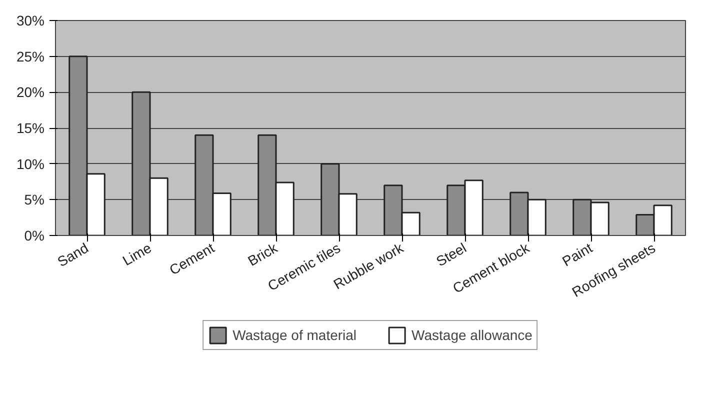 This screenshot has height=413, width=721. I want to click on legend-label: Wastage of material, so click(294, 335).